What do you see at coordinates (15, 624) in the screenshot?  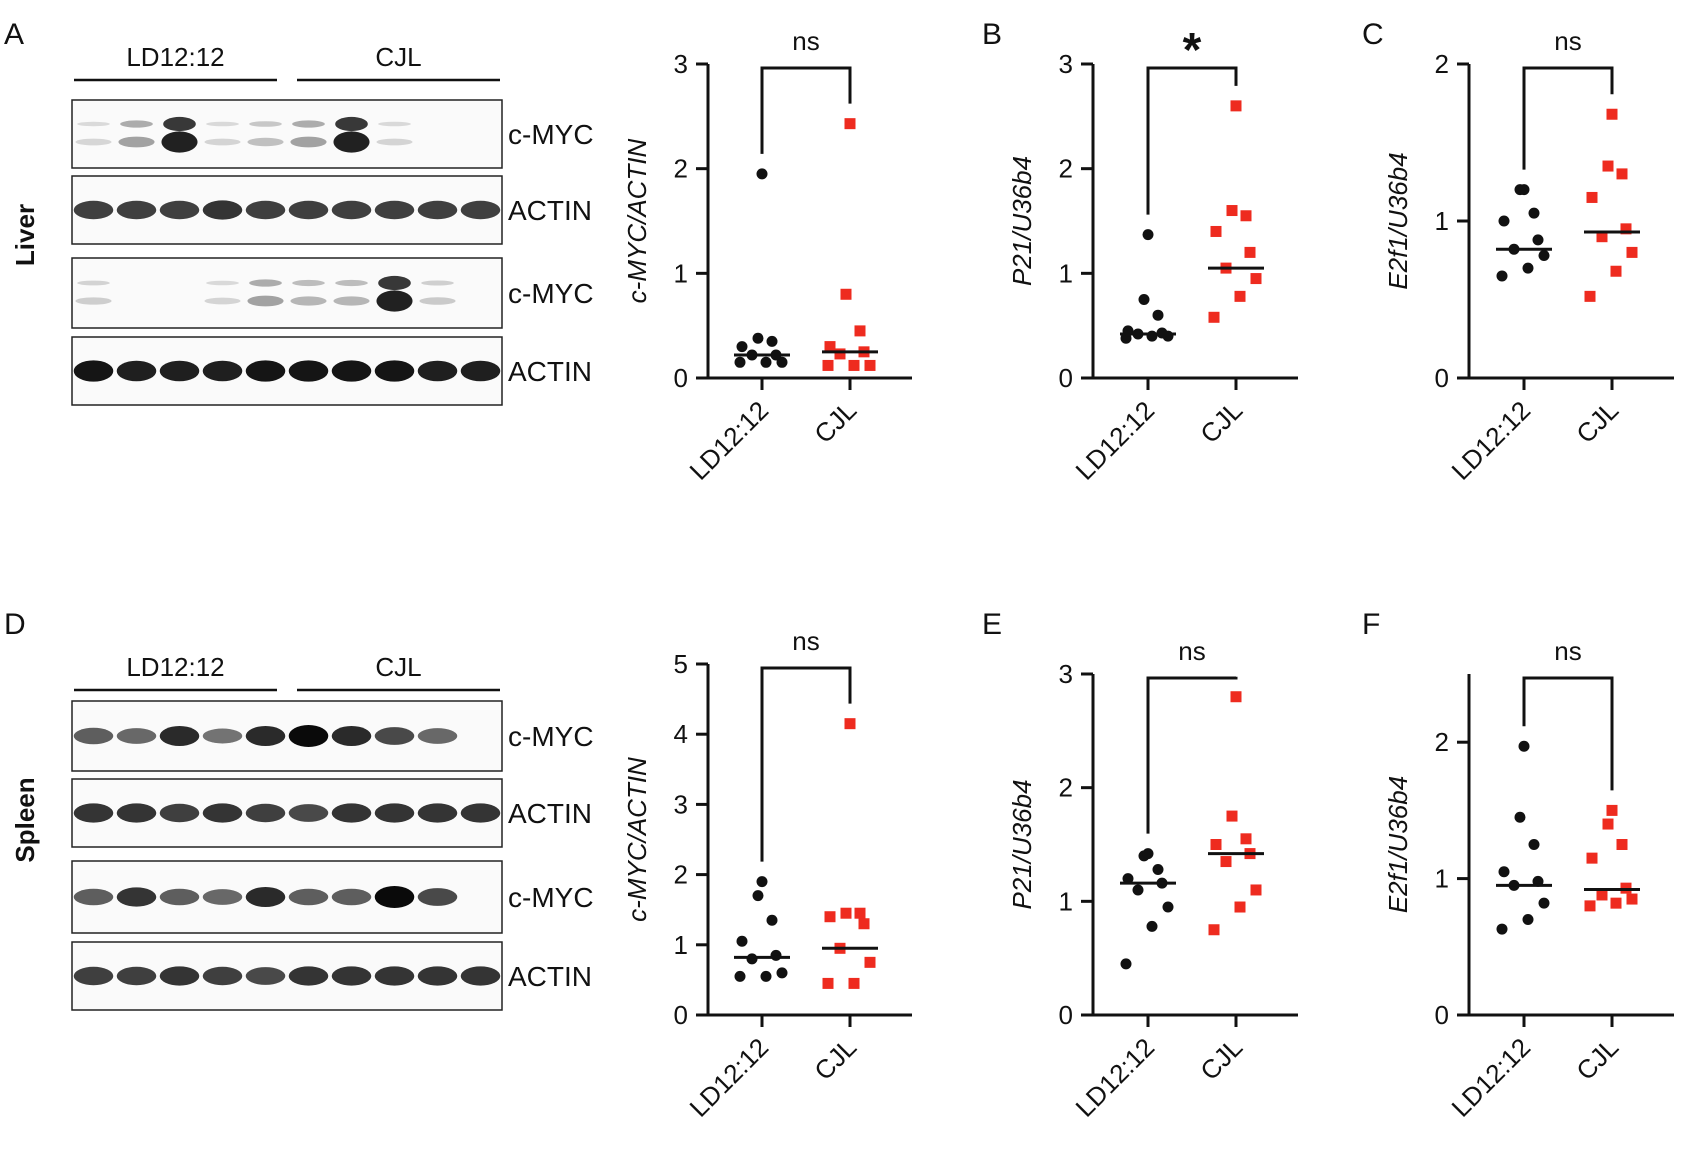 I see `panel-letter-d: D` at bounding box center [15, 624].